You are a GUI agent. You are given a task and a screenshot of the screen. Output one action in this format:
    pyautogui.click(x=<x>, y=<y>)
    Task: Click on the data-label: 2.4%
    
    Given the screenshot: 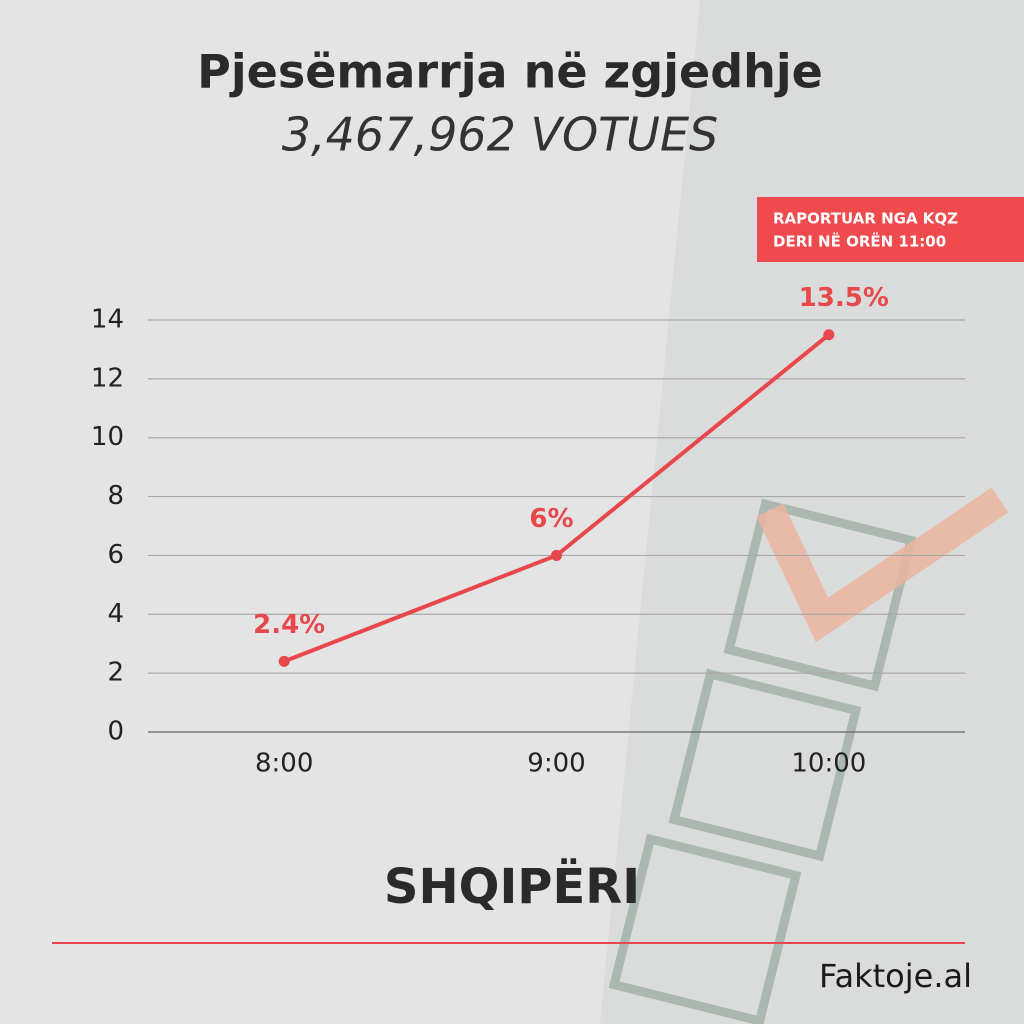 What is the action you would take?
    pyautogui.click(x=289, y=625)
    